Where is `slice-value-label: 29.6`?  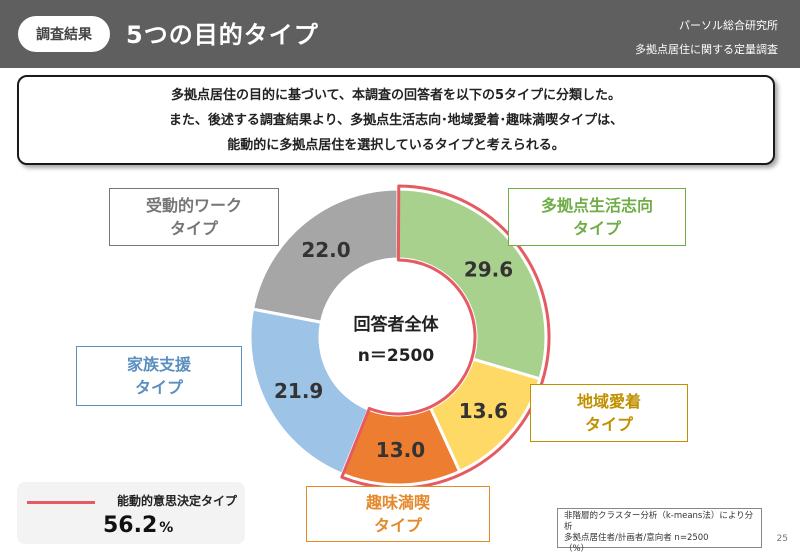
slice-value-label: 29.6 is located at coordinates (488, 269).